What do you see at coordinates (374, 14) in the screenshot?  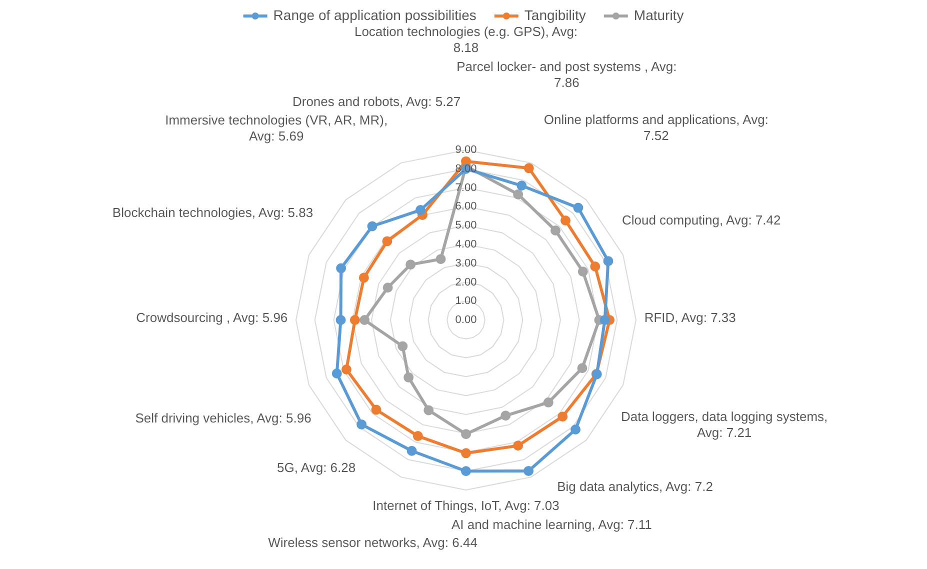 I see `legend-label: Range of application possibilities` at bounding box center [374, 14].